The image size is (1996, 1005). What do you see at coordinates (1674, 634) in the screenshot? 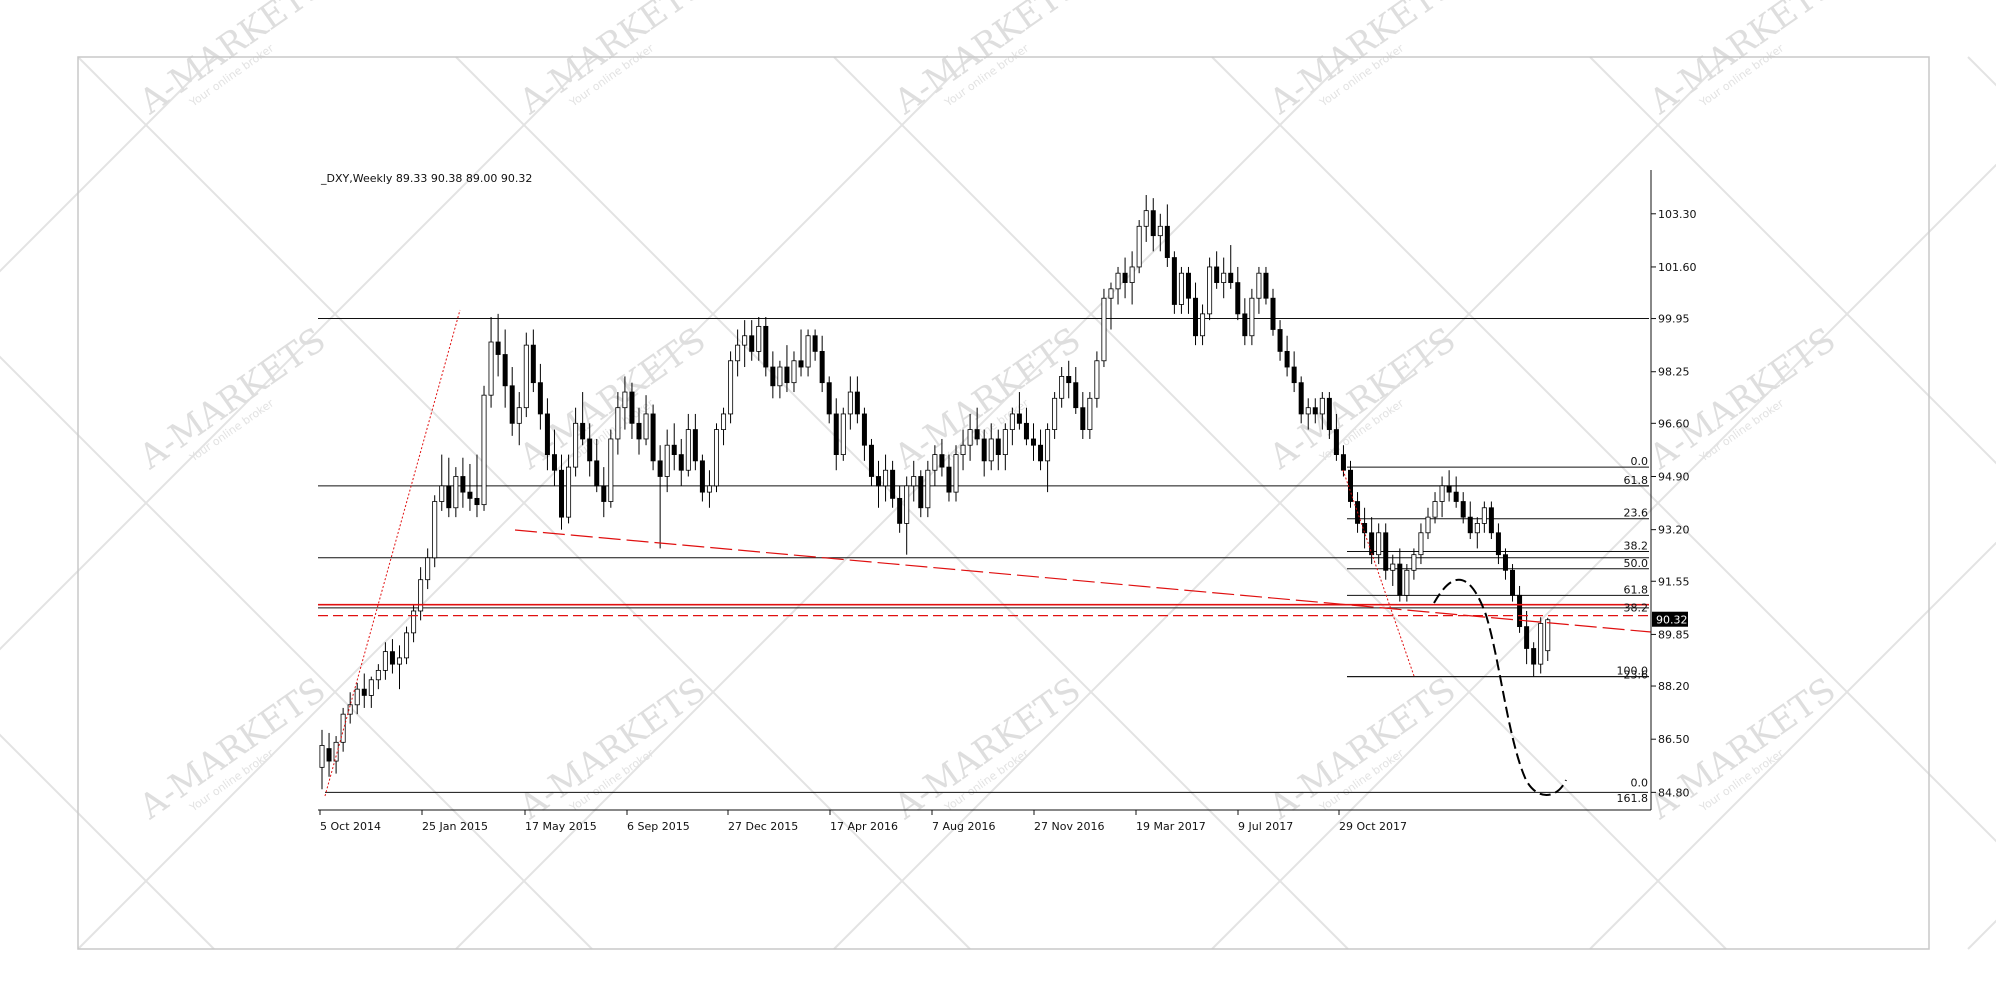
I see `y-tick-label: 89.85` at bounding box center [1674, 634].